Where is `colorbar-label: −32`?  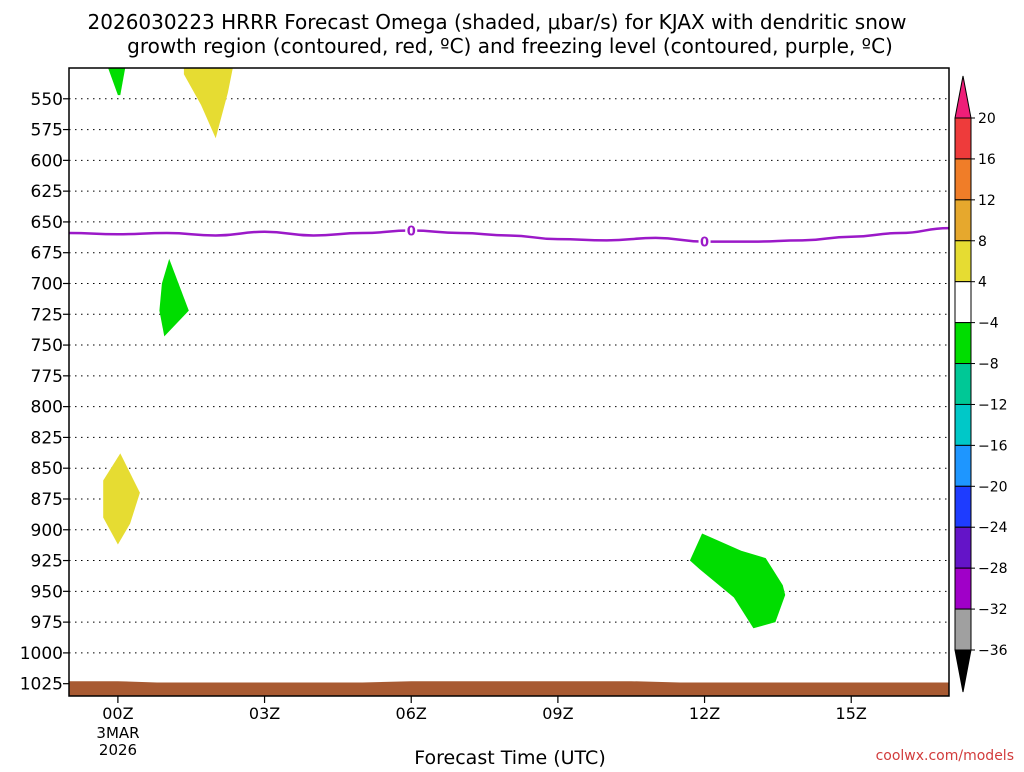 colorbar-label: −32 is located at coordinates (993, 610).